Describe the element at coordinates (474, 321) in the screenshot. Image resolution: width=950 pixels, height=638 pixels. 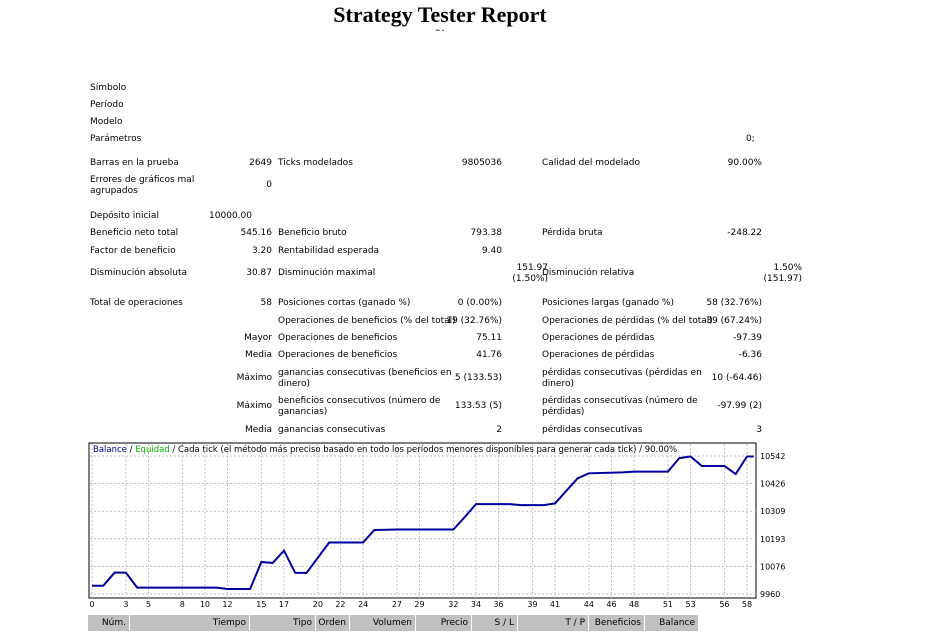
I see `profit-trades: 19 (32.76%)` at that location.